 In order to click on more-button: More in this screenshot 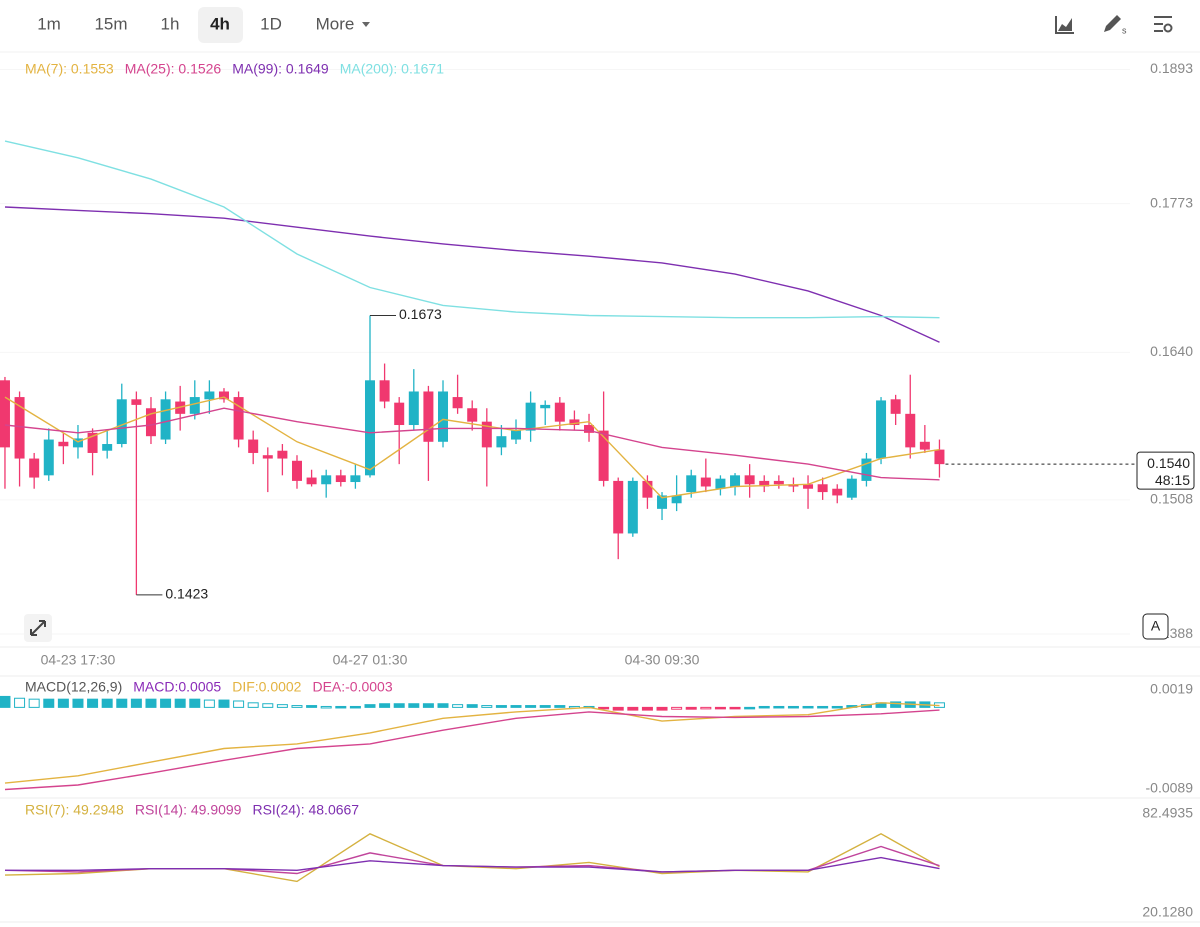, I will do `click(335, 23)`.